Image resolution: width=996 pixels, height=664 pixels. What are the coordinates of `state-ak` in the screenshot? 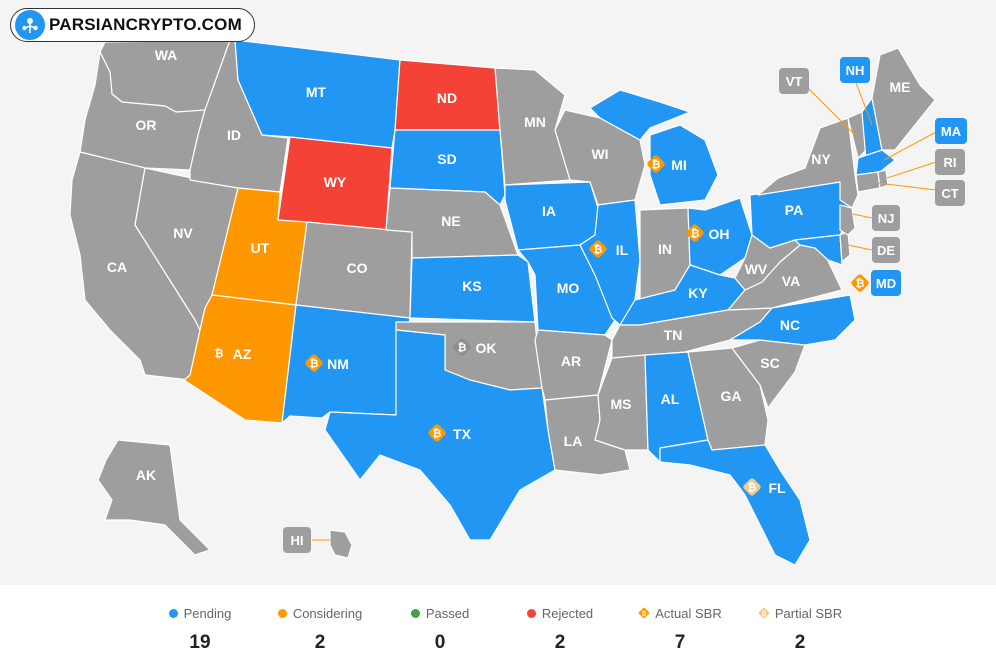 It's located at (154, 497).